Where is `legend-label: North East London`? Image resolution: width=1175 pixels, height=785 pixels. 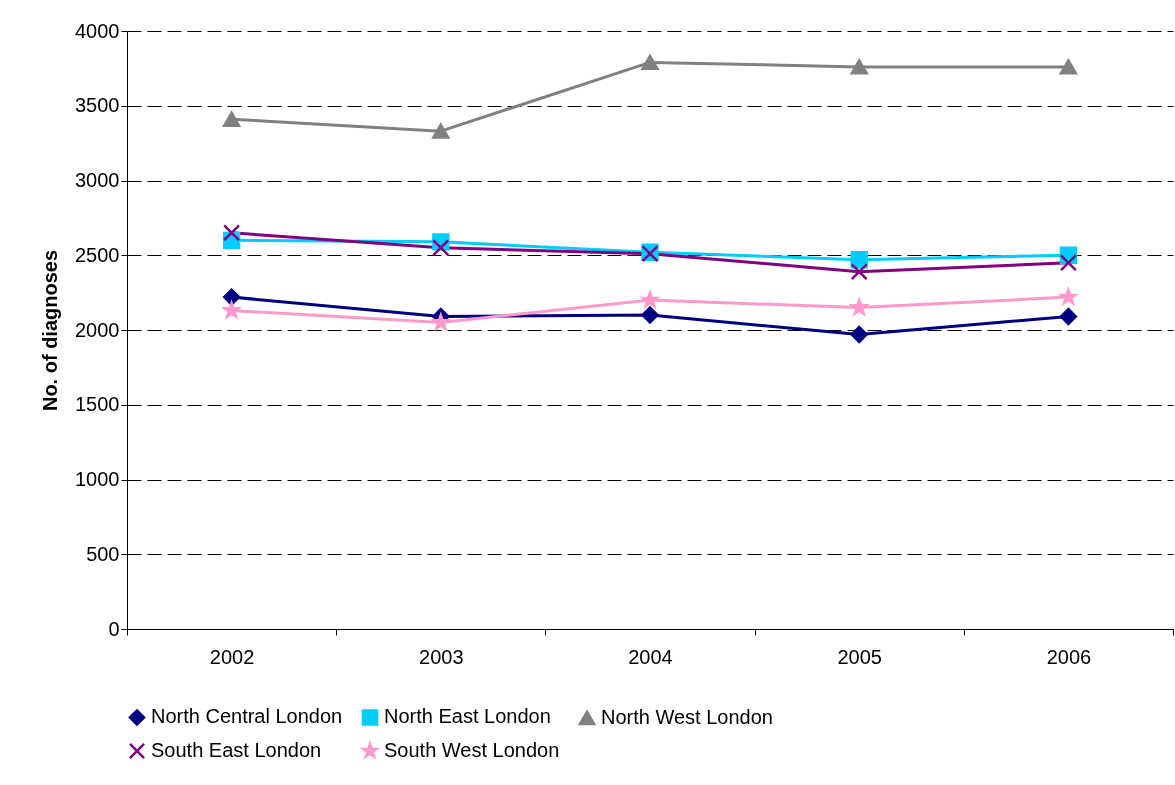
legend-label: North East London is located at coordinates (467, 716).